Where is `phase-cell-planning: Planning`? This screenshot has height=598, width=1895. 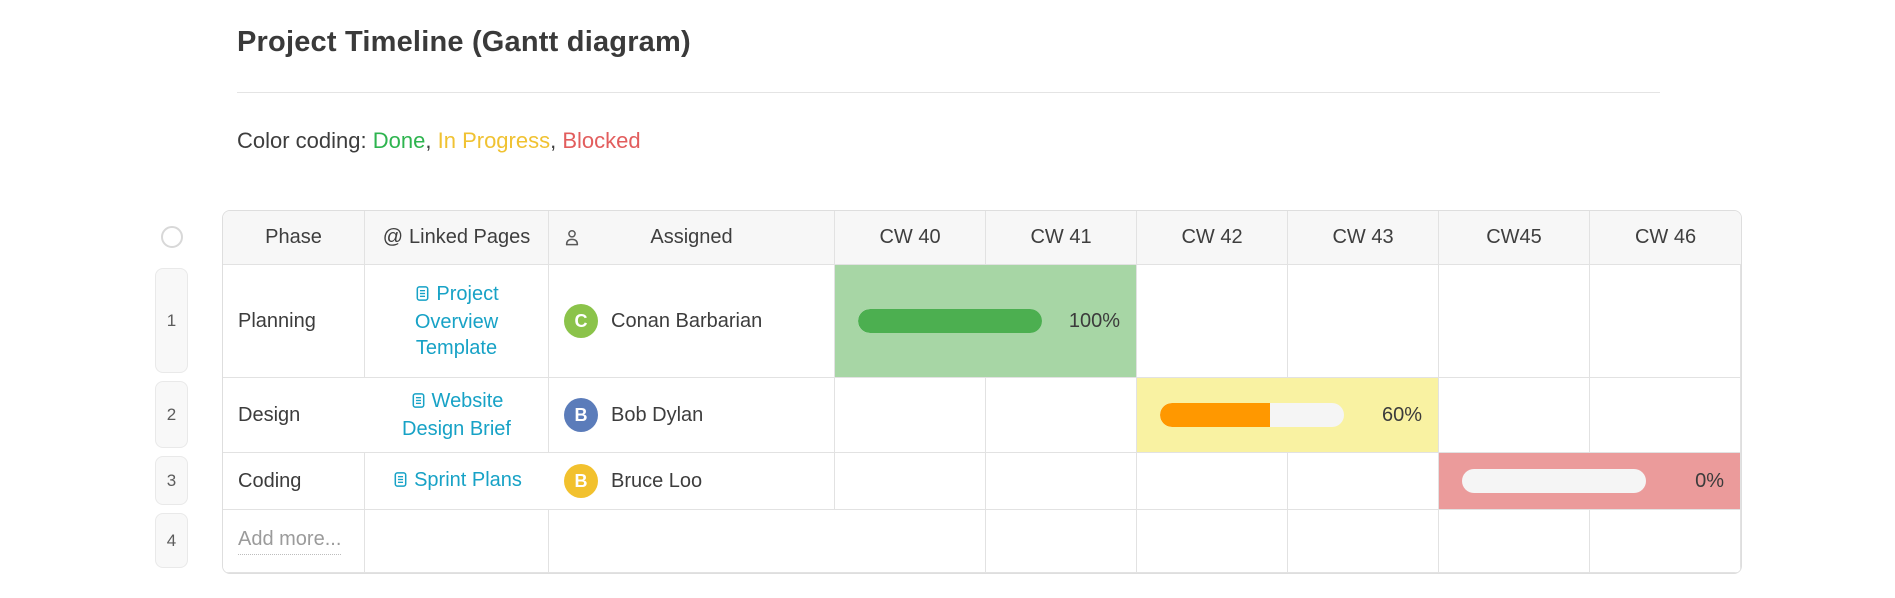
phase-cell-planning: Planning is located at coordinates (294, 321).